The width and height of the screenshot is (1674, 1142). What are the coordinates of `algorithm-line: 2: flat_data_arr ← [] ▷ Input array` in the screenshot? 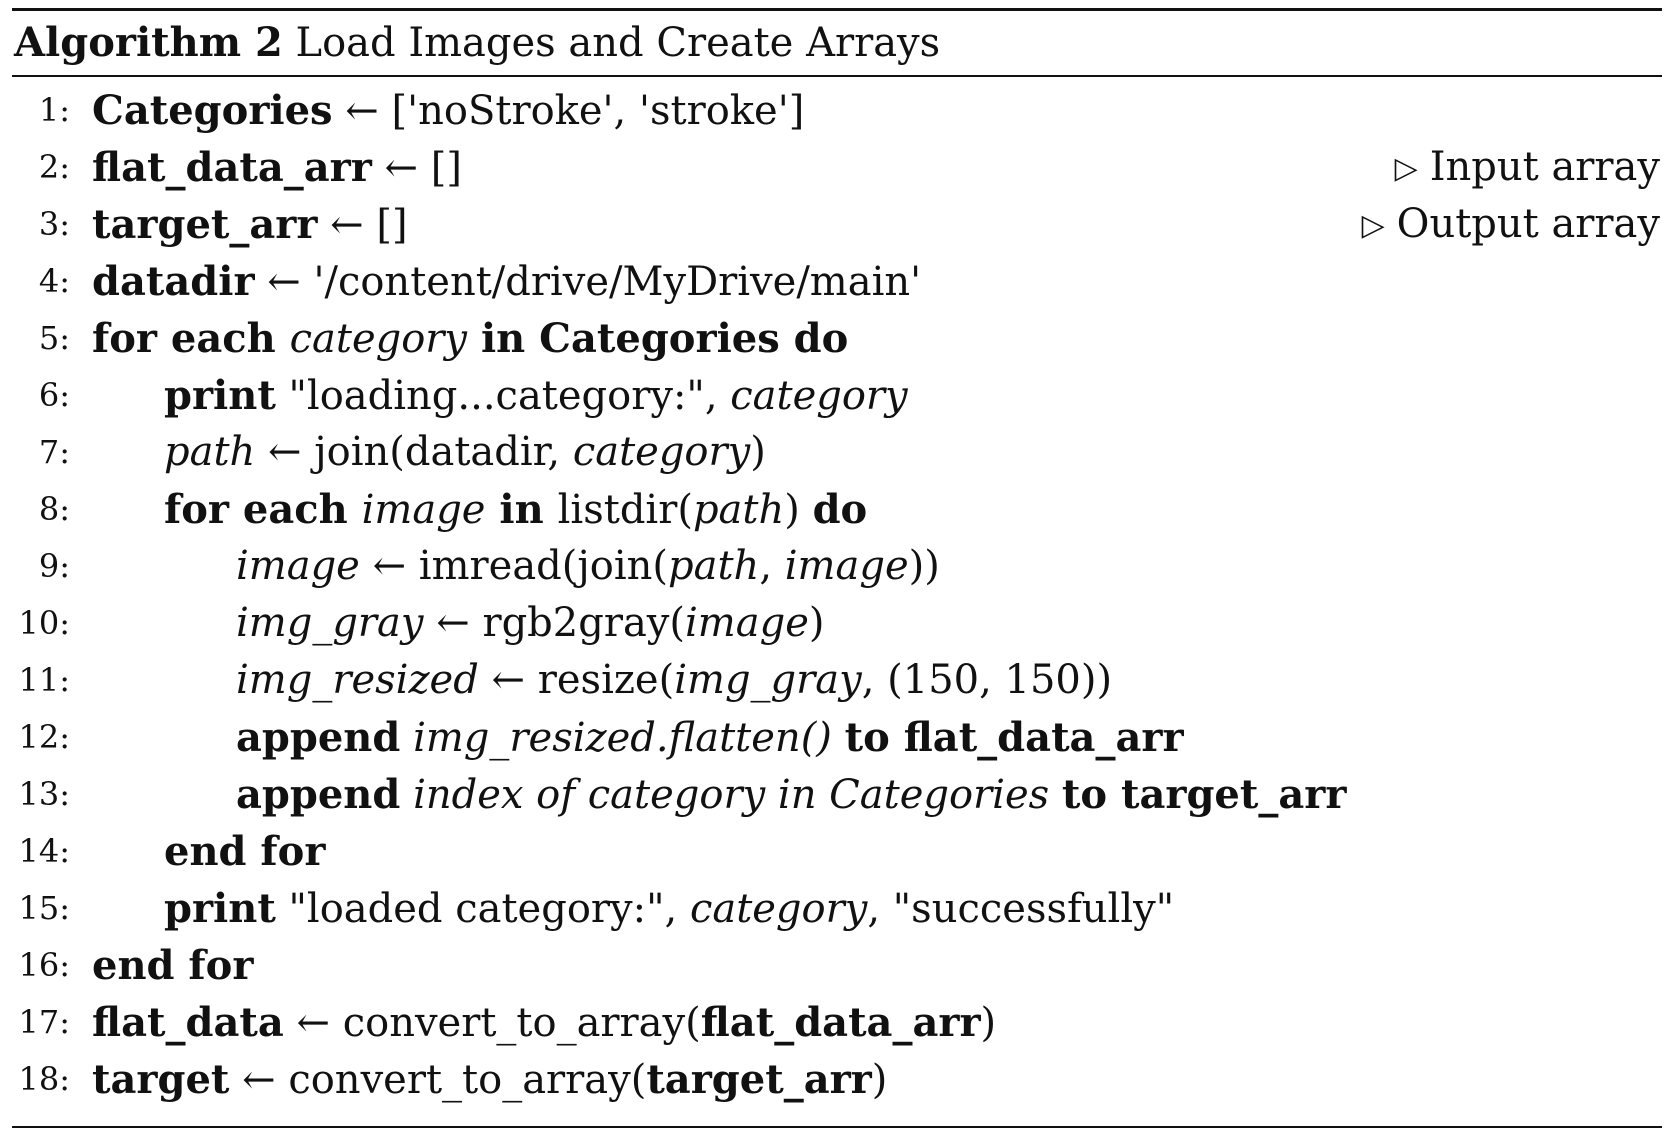 It's located at (837, 167).